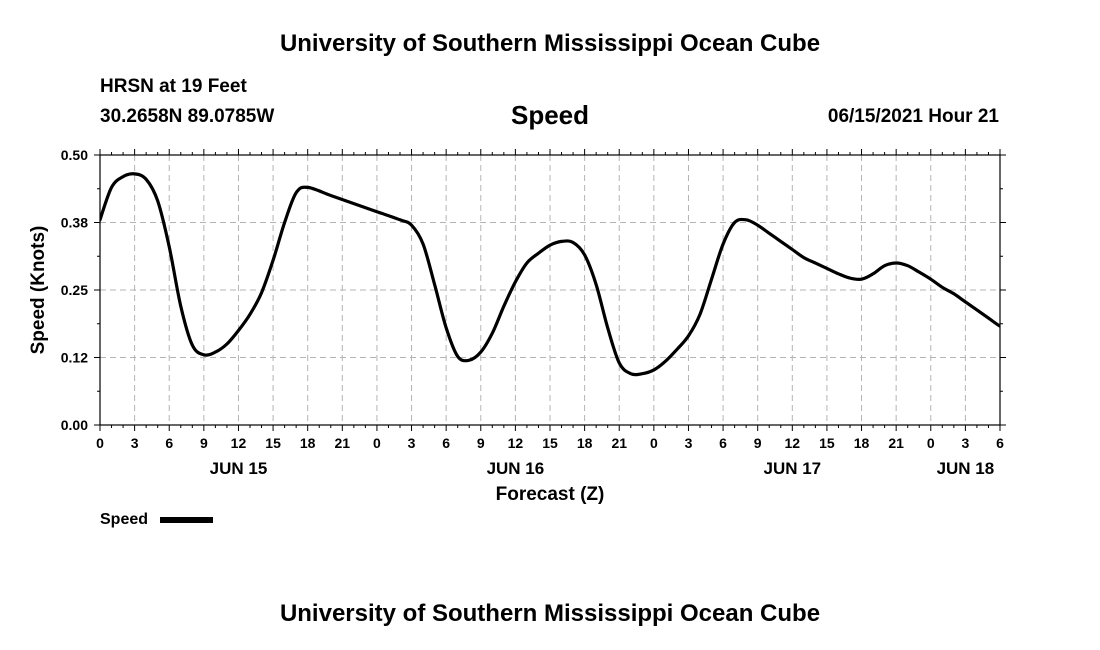  I want to click on issued-datetime: 06/15/2021 Hour 21, so click(913, 116).